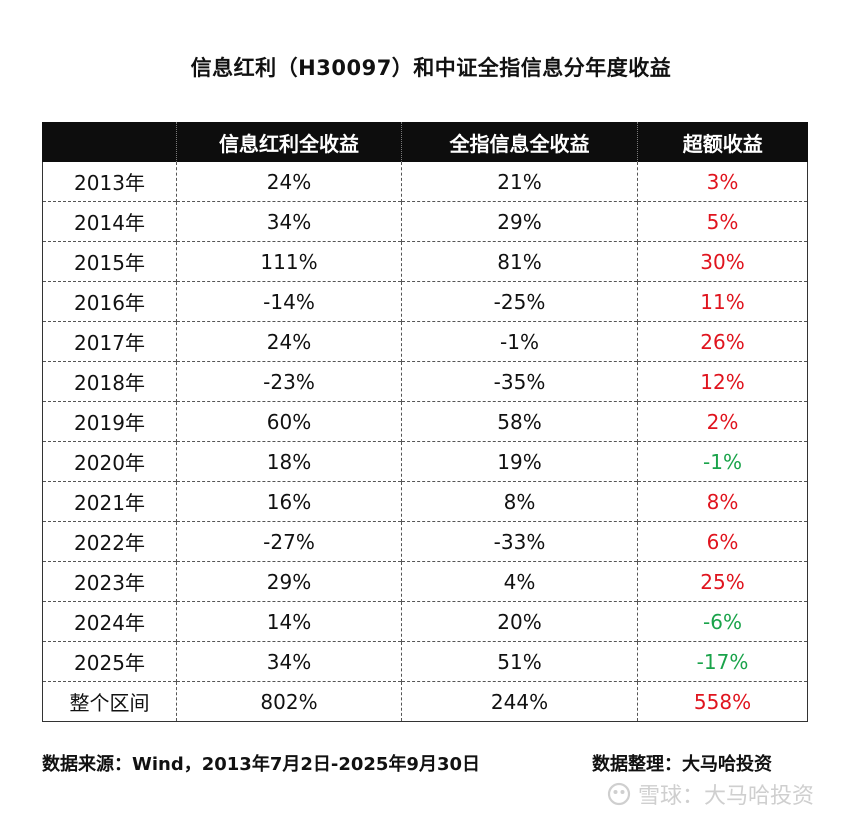 The height and width of the screenshot is (826, 862). I want to click on header-year, so click(109, 142).